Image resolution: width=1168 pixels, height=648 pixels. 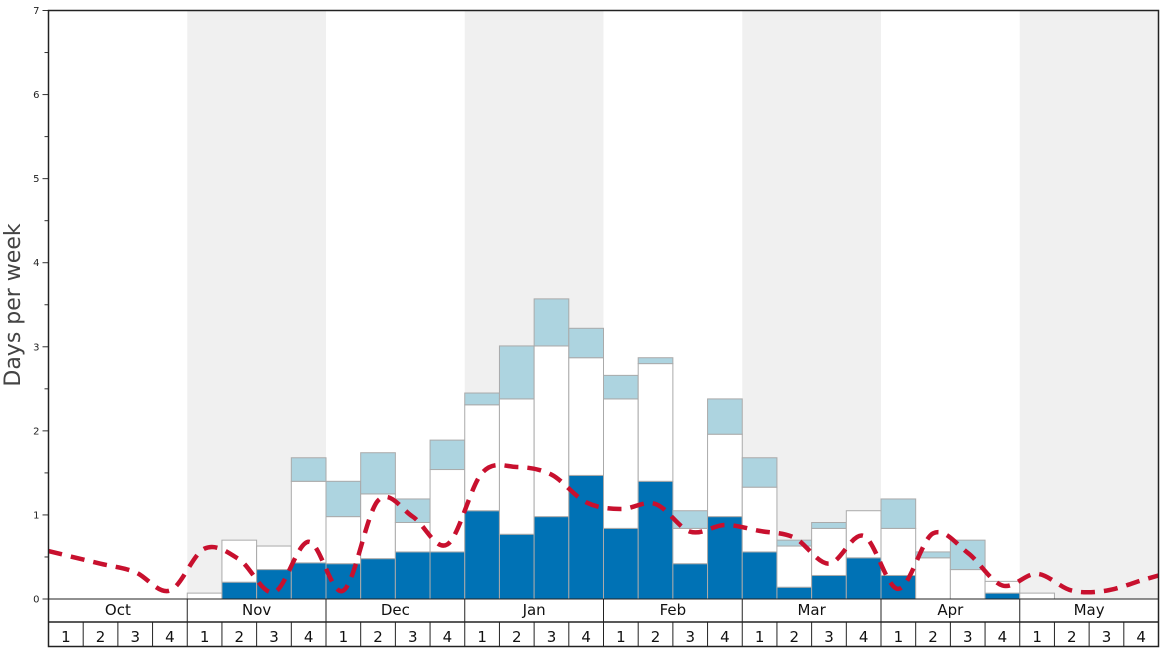 I want to click on y-axis: 0 1 2 3 4 5 6 7, so click(x=41, y=306).